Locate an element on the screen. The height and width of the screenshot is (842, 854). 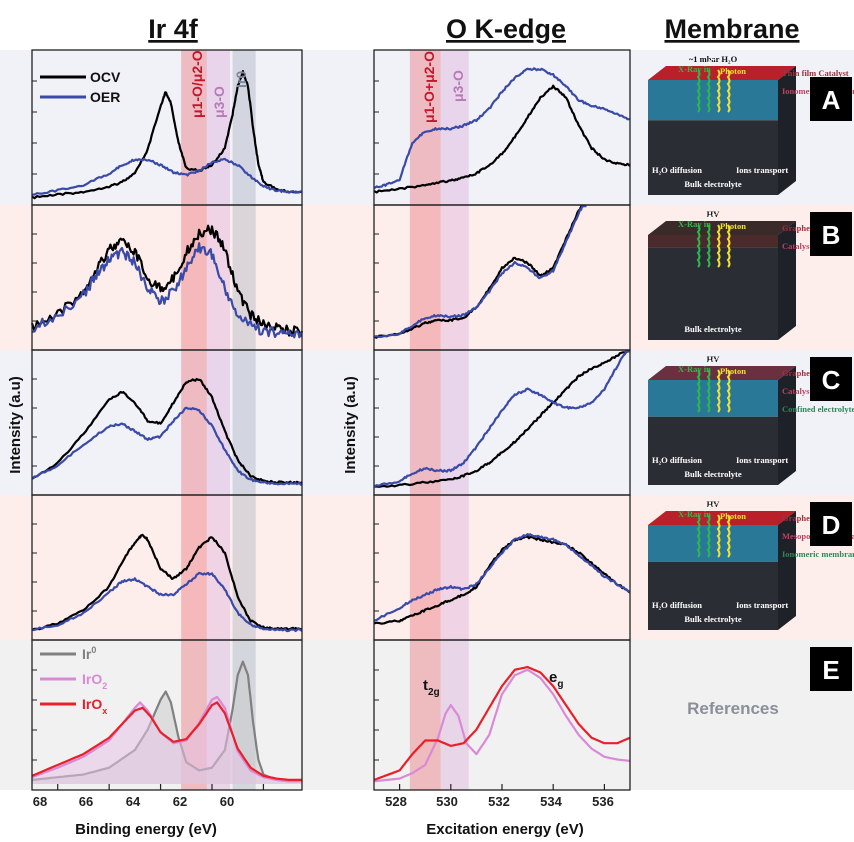
ir-ylabel: Intensity (a.u) is located at coordinates (15, 425).